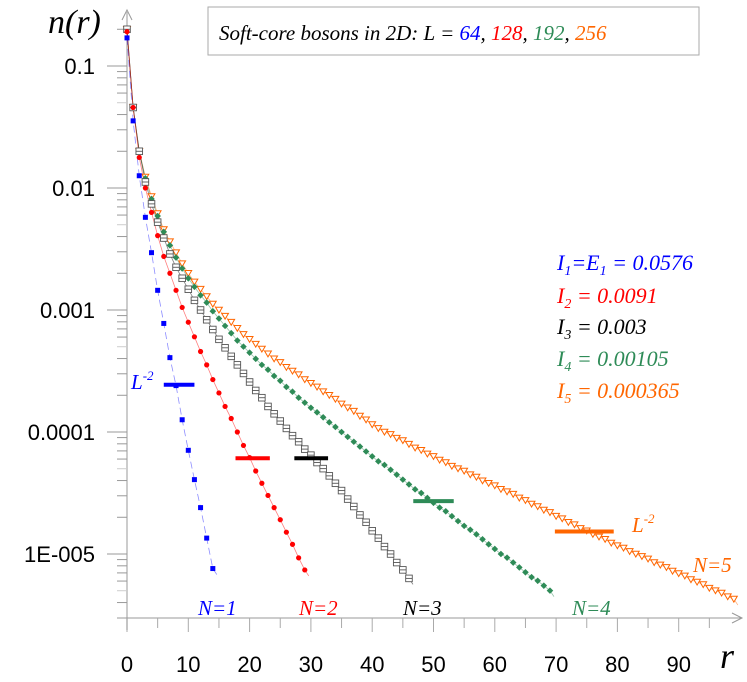 Image resolution: width=747 pixels, height=682 pixels. I want to click on title-part: 256, so click(591, 33).